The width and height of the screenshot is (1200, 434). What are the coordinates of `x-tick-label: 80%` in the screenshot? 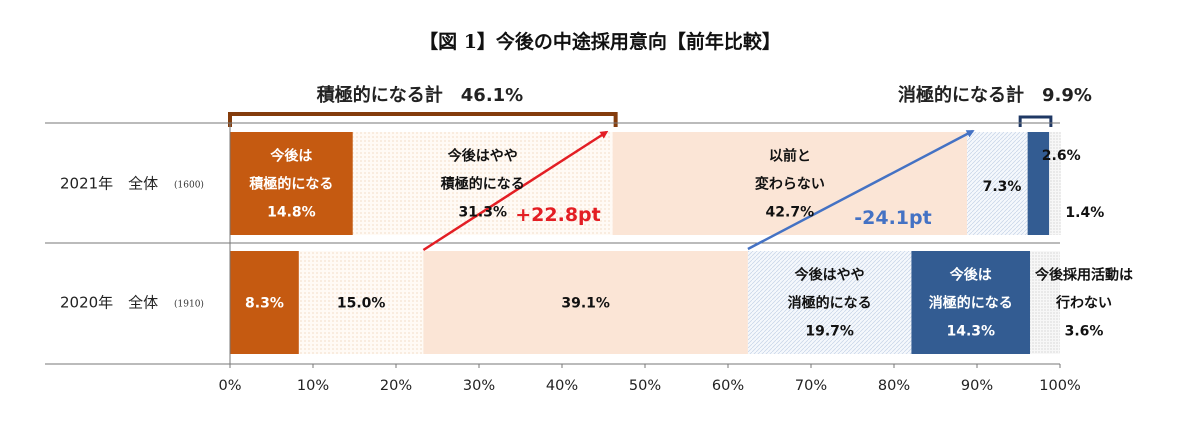 It's located at (894, 386).